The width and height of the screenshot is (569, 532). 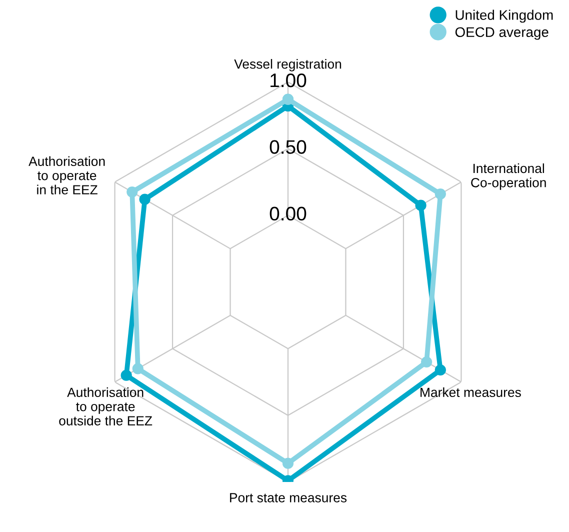 What do you see at coordinates (508, 176) in the screenshot?
I see `spoke-label: International Co-operation` at bounding box center [508, 176].